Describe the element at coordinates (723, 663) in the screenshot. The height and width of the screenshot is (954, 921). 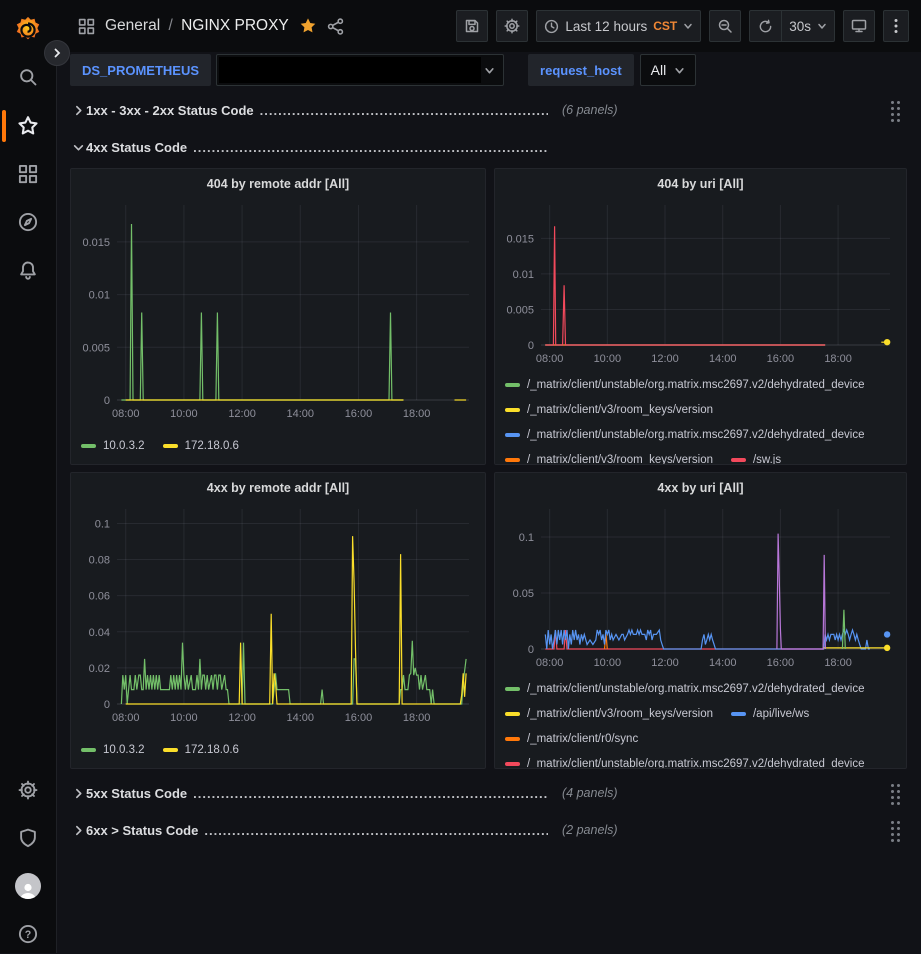
I see `svg-text: 14:00` at that location.